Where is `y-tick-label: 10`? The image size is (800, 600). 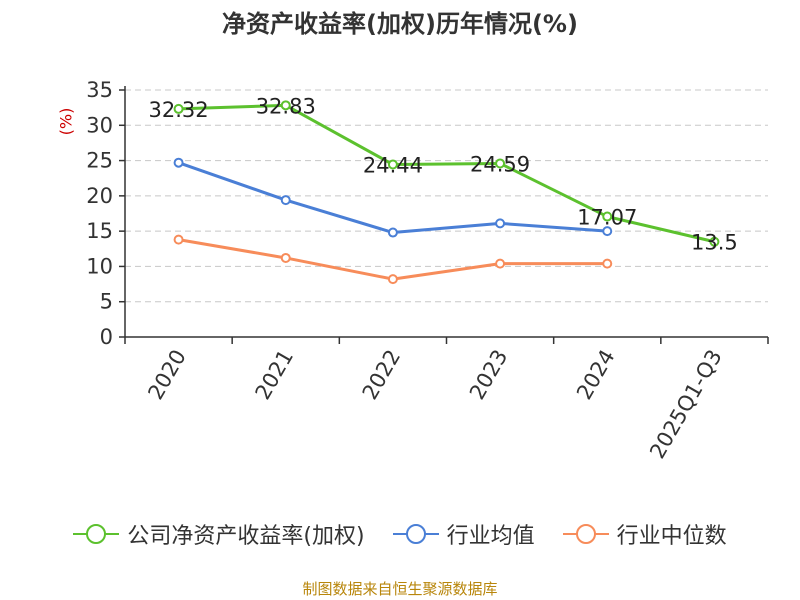 y-tick-label: 10 is located at coordinates (99, 266).